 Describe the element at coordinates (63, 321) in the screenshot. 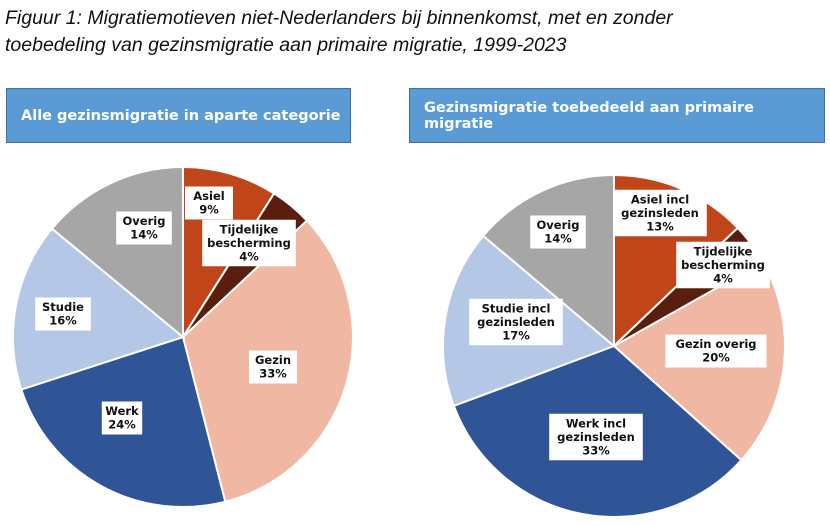

I see `data-label-value: 16%` at that location.